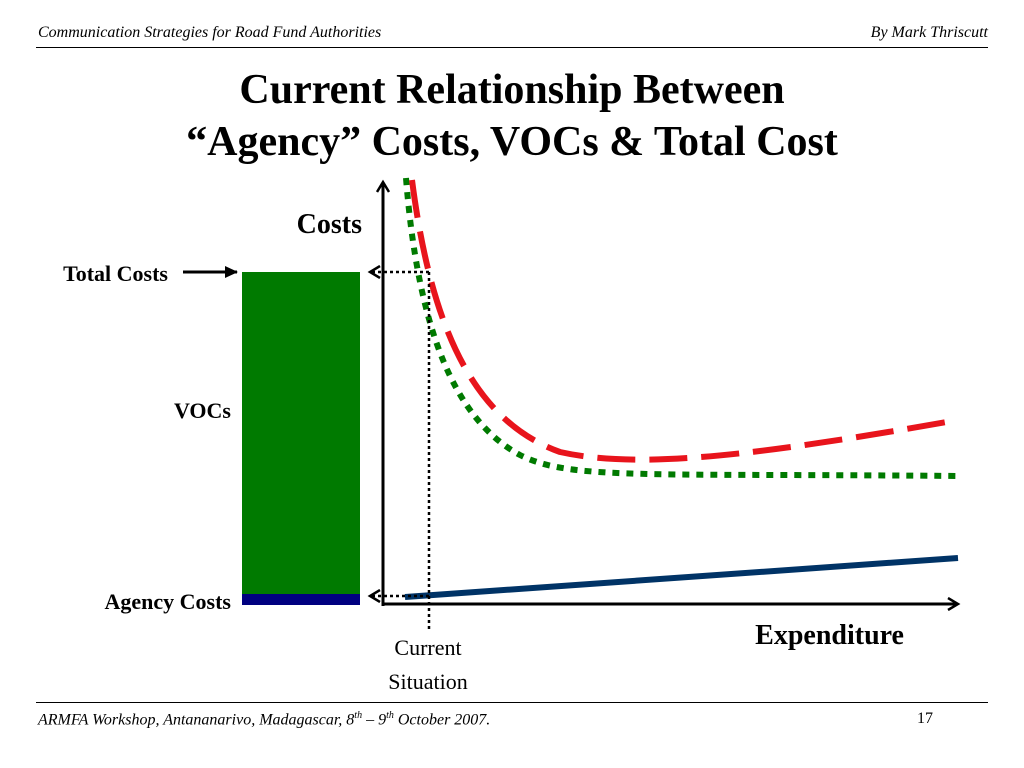 This screenshot has width=1024, height=768. What do you see at coordinates (681, 577) in the screenshot?
I see `agency-cost-line` at bounding box center [681, 577].